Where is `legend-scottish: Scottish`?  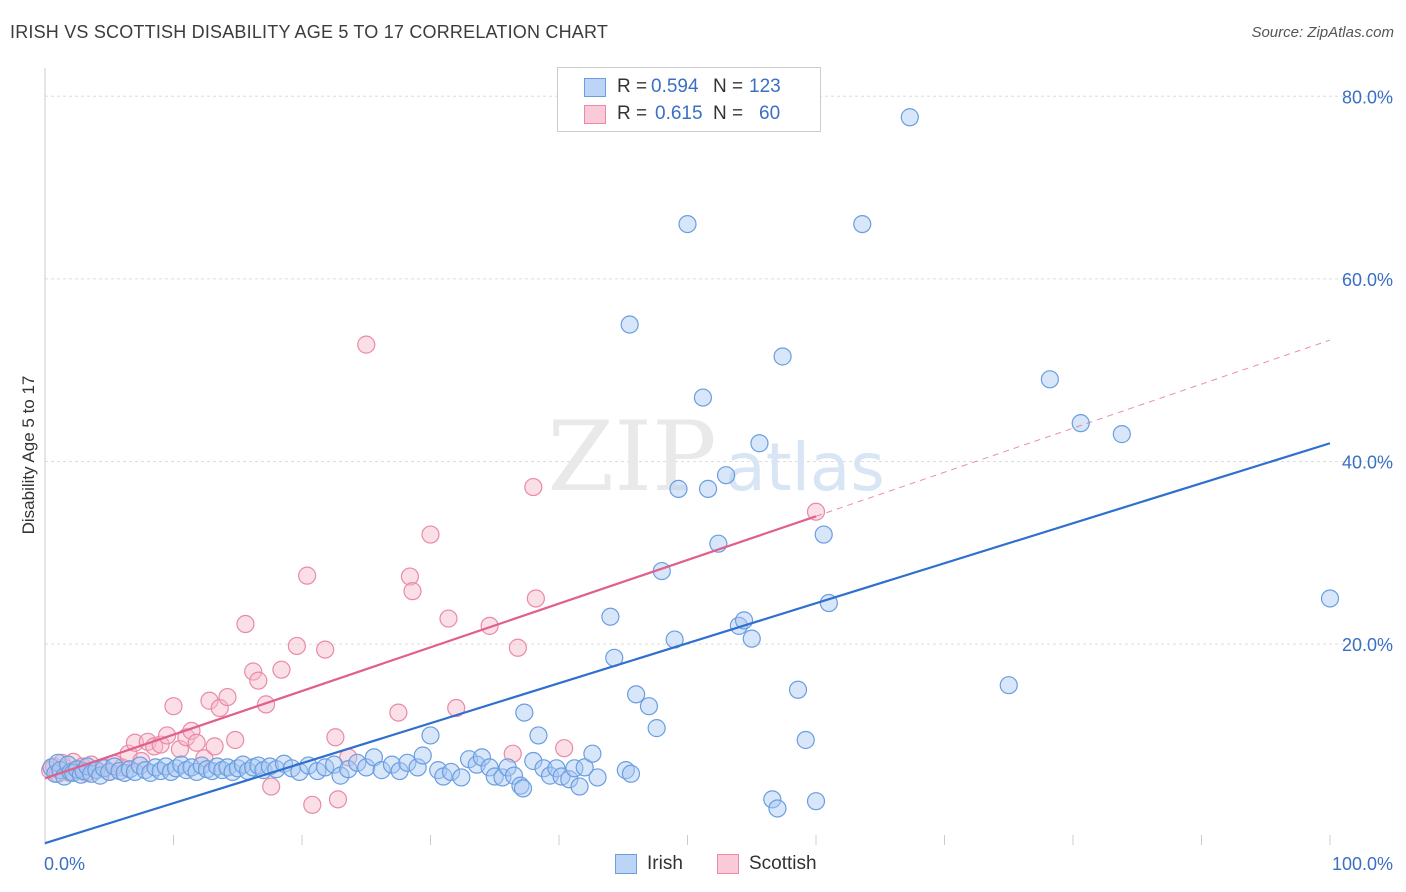
legend-scottish: Scottish is located at coordinates (767, 864).